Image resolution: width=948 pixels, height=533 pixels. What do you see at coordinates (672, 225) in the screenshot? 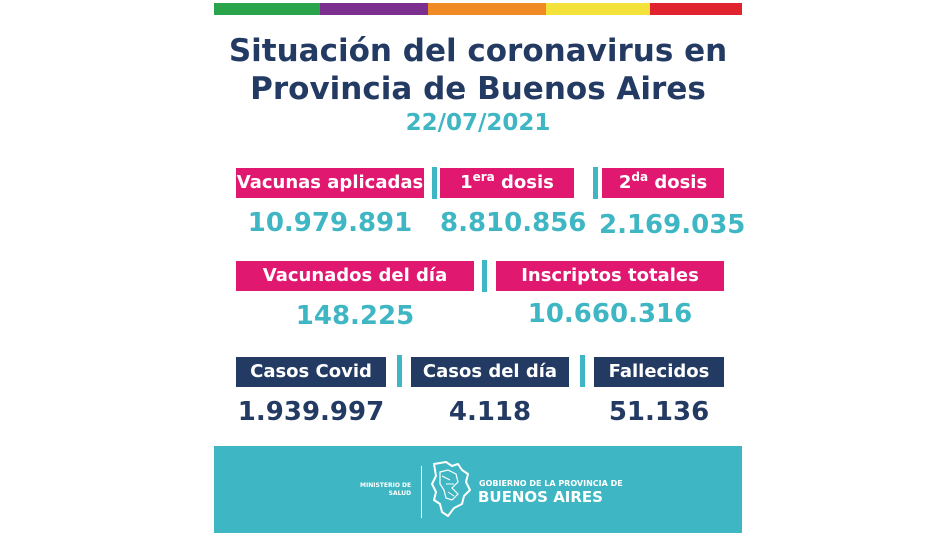
I see `segunda-dosis-value: 2.169.035` at bounding box center [672, 225].